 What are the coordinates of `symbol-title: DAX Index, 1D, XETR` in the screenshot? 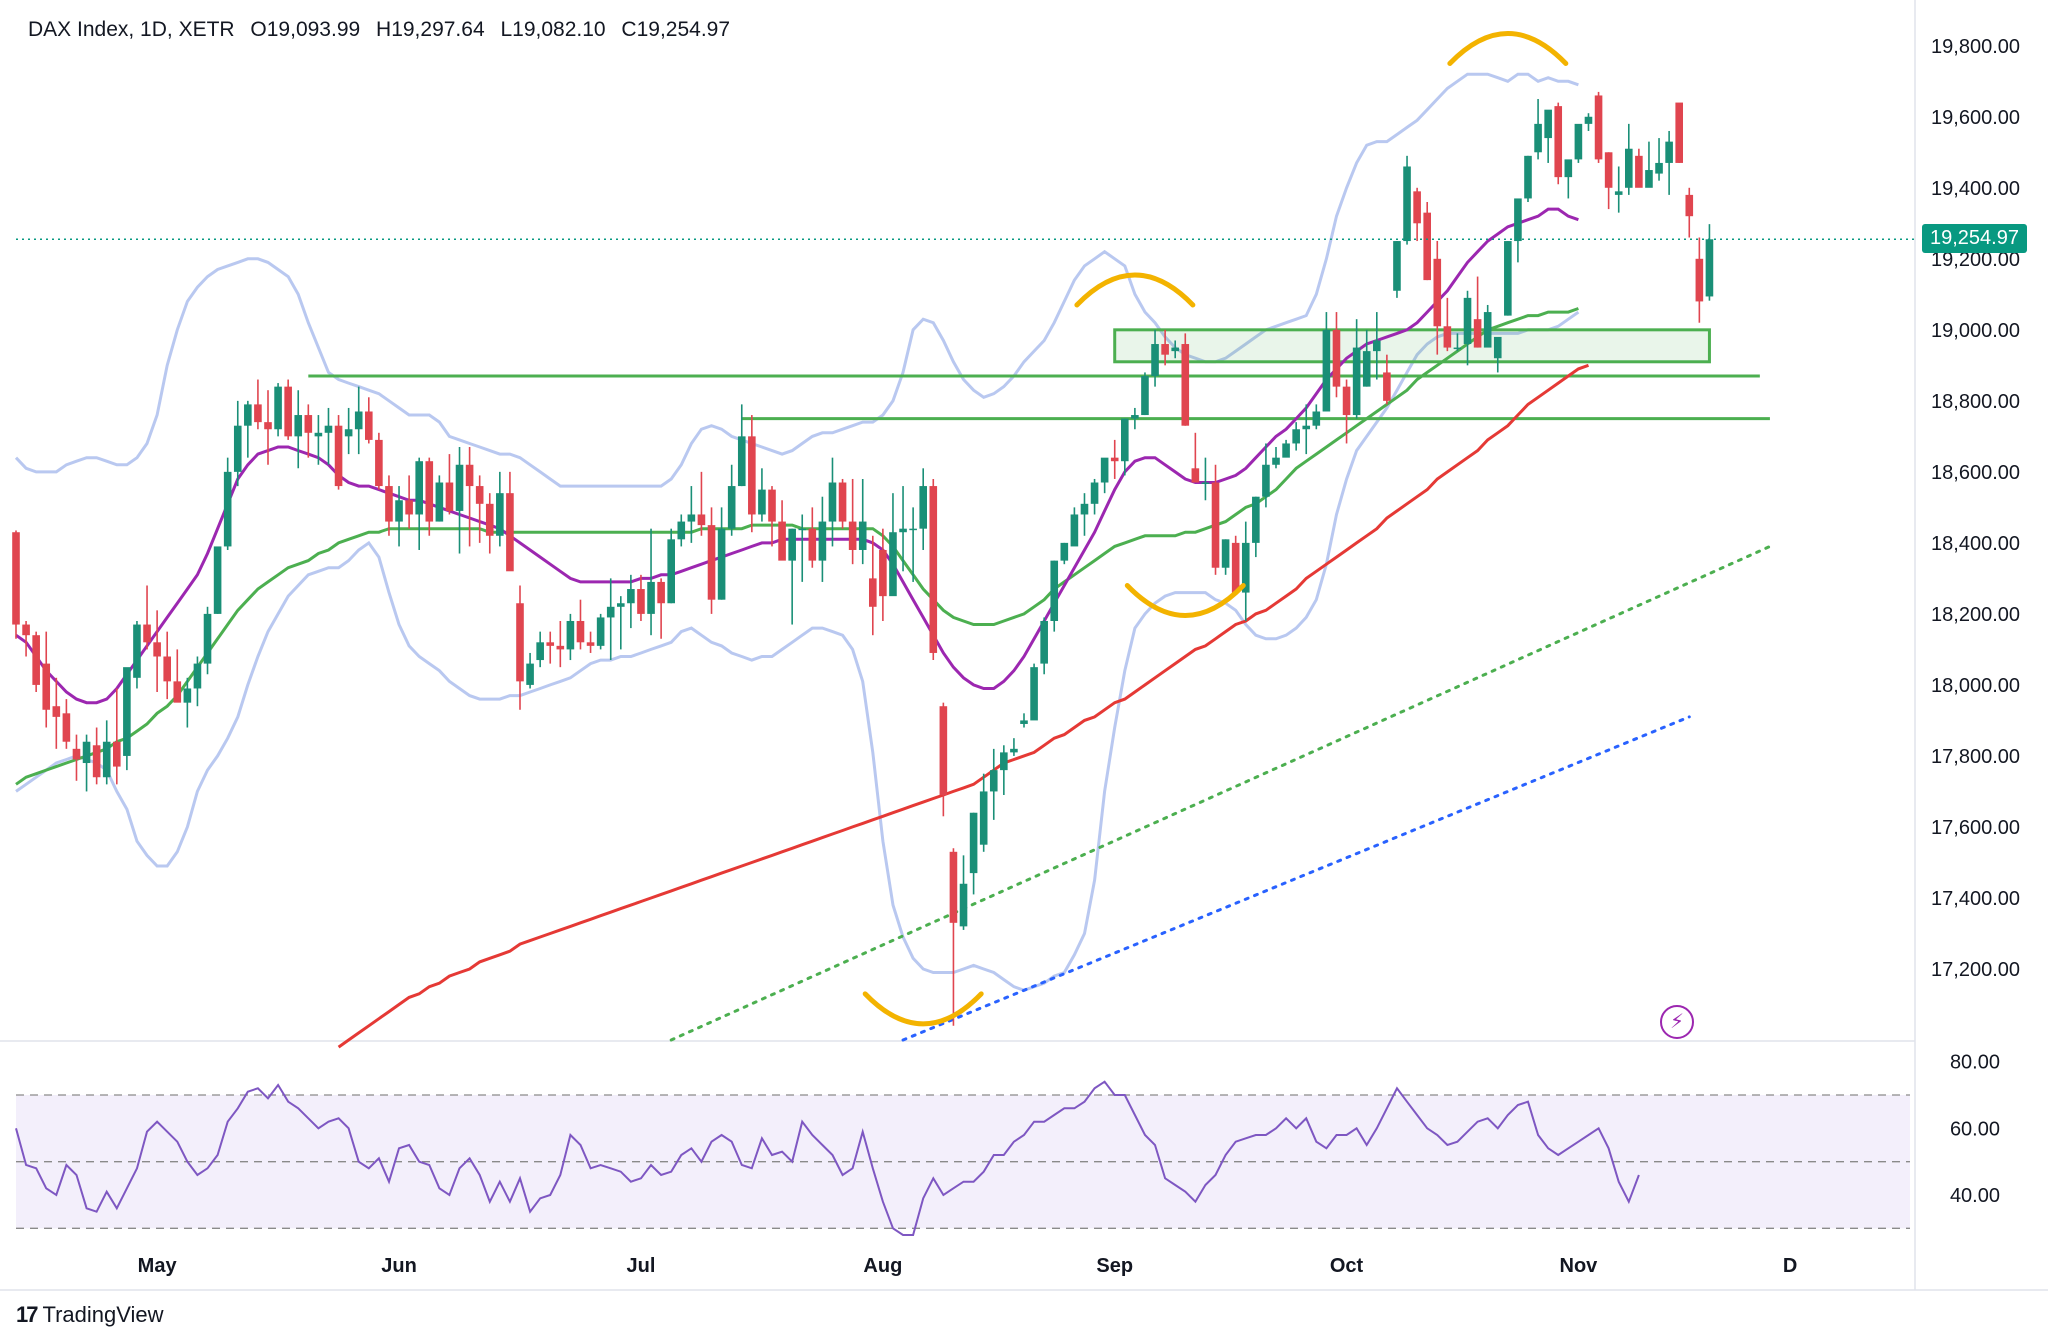 It's located at (131, 29).